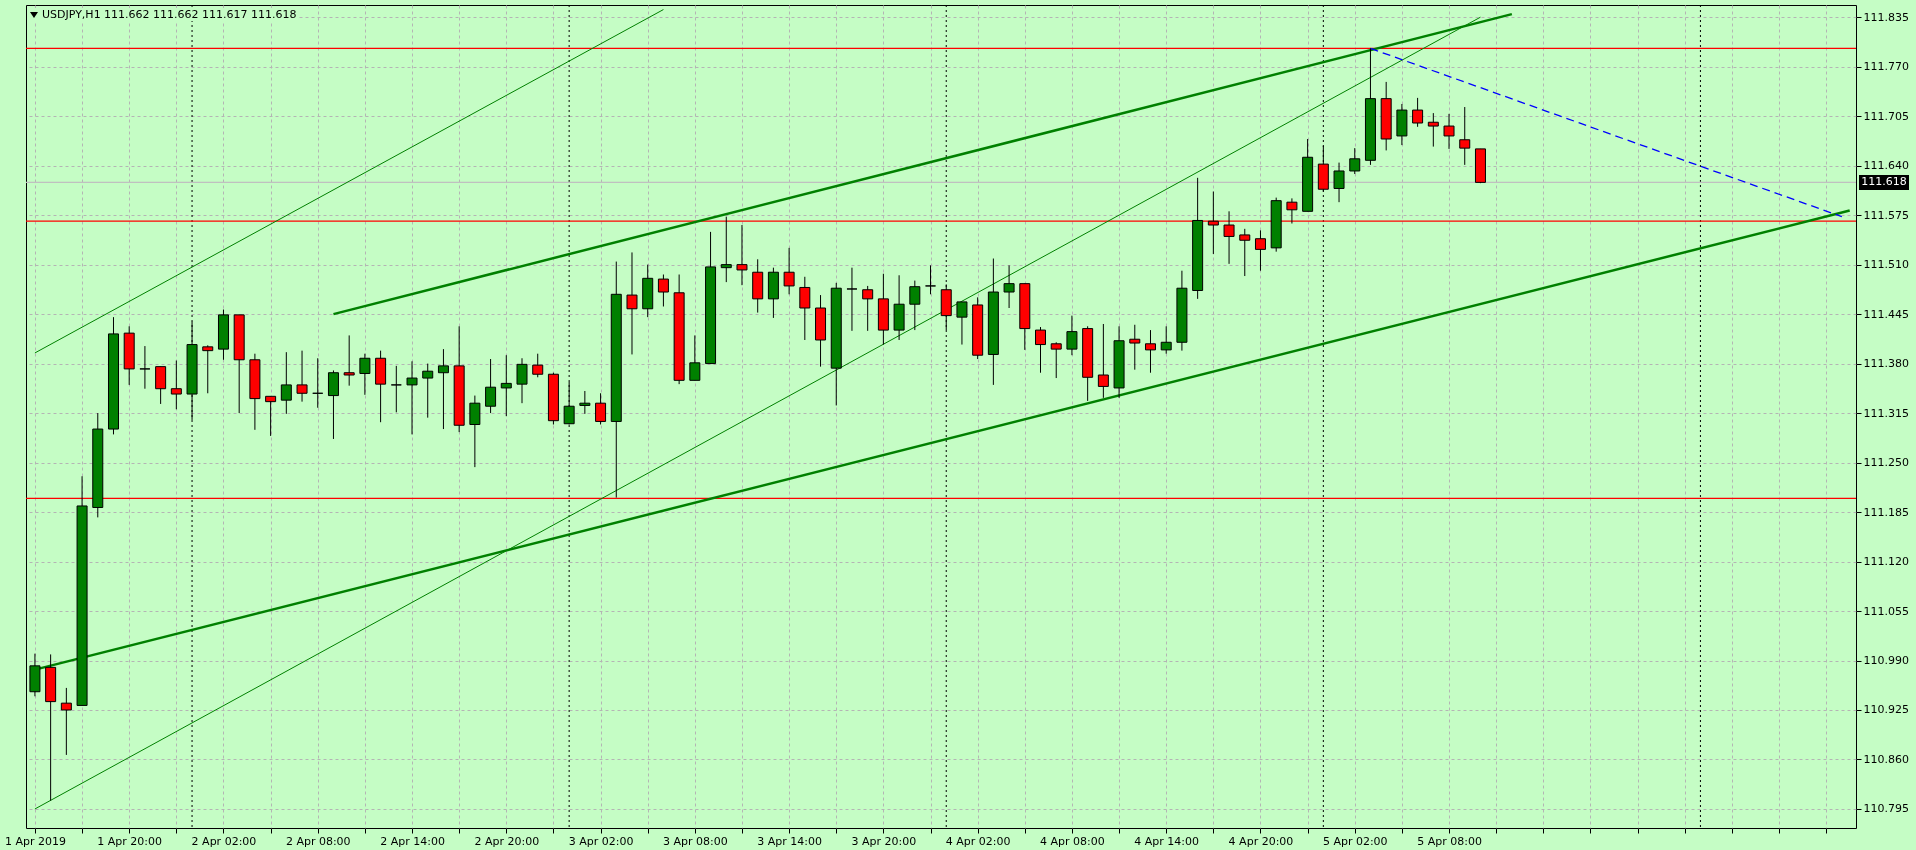  I want to click on y-tick-label: 111.835, so click(1886, 17).